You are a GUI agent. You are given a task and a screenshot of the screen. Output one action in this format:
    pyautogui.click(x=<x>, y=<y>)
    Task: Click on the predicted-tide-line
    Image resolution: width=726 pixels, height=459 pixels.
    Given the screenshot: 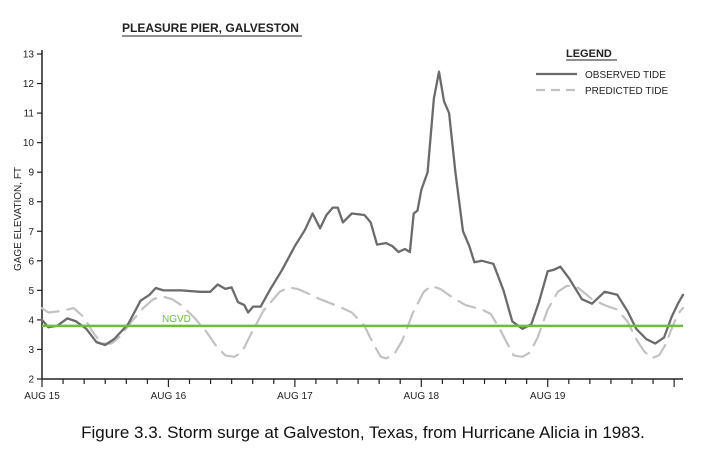 What is the action you would take?
    pyautogui.click(x=362, y=322)
    